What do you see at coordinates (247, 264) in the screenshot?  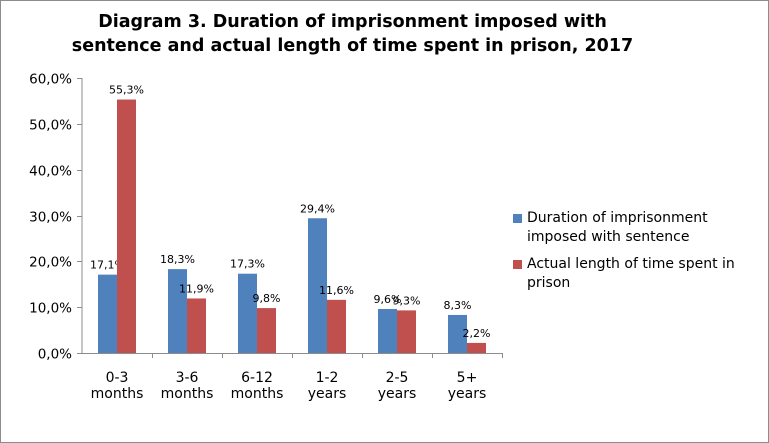 I see `data-label-imposed: 17,3%` at bounding box center [247, 264].